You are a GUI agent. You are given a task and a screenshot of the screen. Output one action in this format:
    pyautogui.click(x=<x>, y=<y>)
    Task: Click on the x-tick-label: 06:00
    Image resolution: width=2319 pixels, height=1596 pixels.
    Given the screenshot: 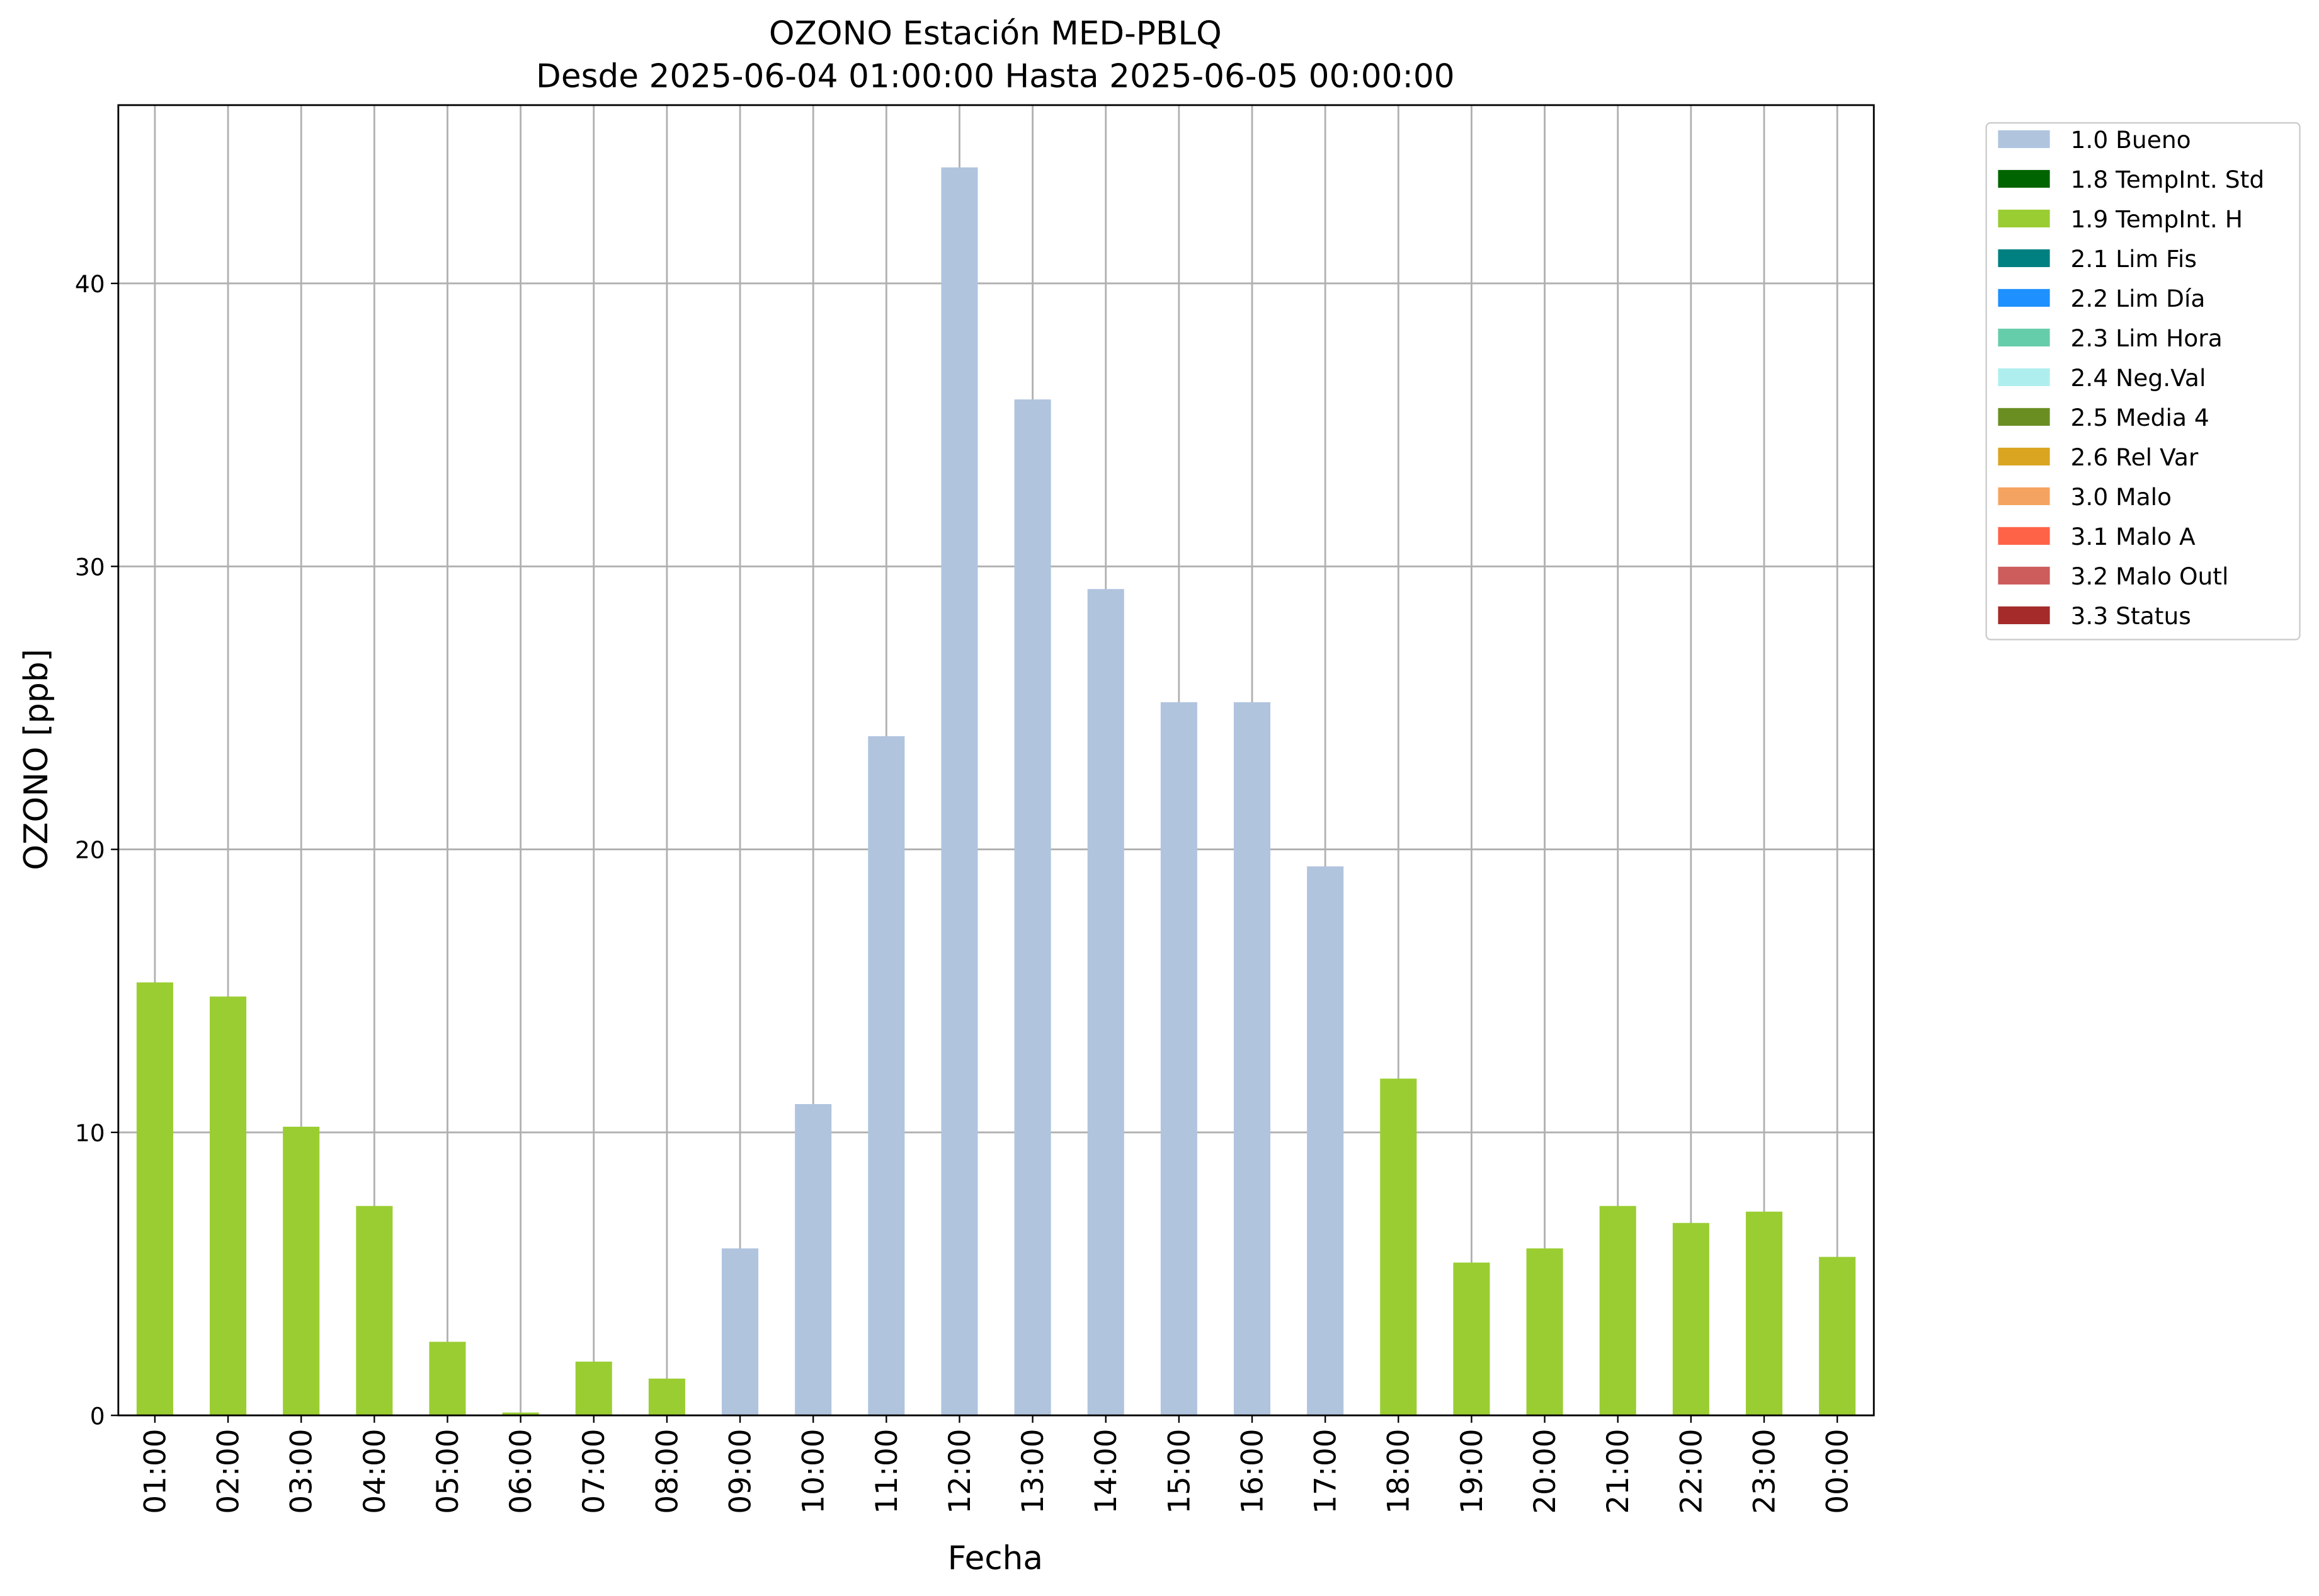 What is the action you would take?
    pyautogui.click(x=521, y=1470)
    